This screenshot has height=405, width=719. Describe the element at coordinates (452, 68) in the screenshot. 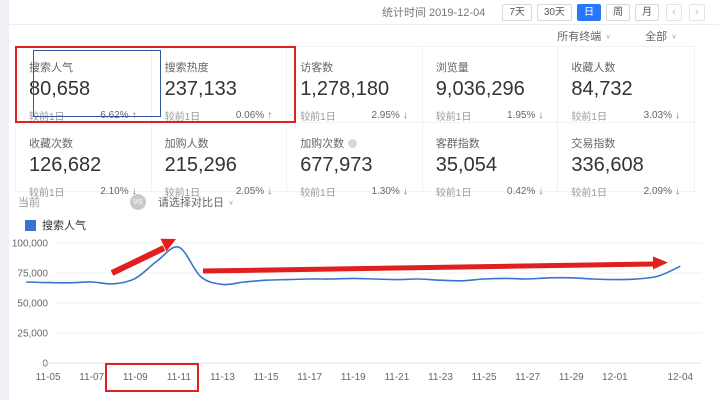

I see `metric-label: 浏览量` at that location.